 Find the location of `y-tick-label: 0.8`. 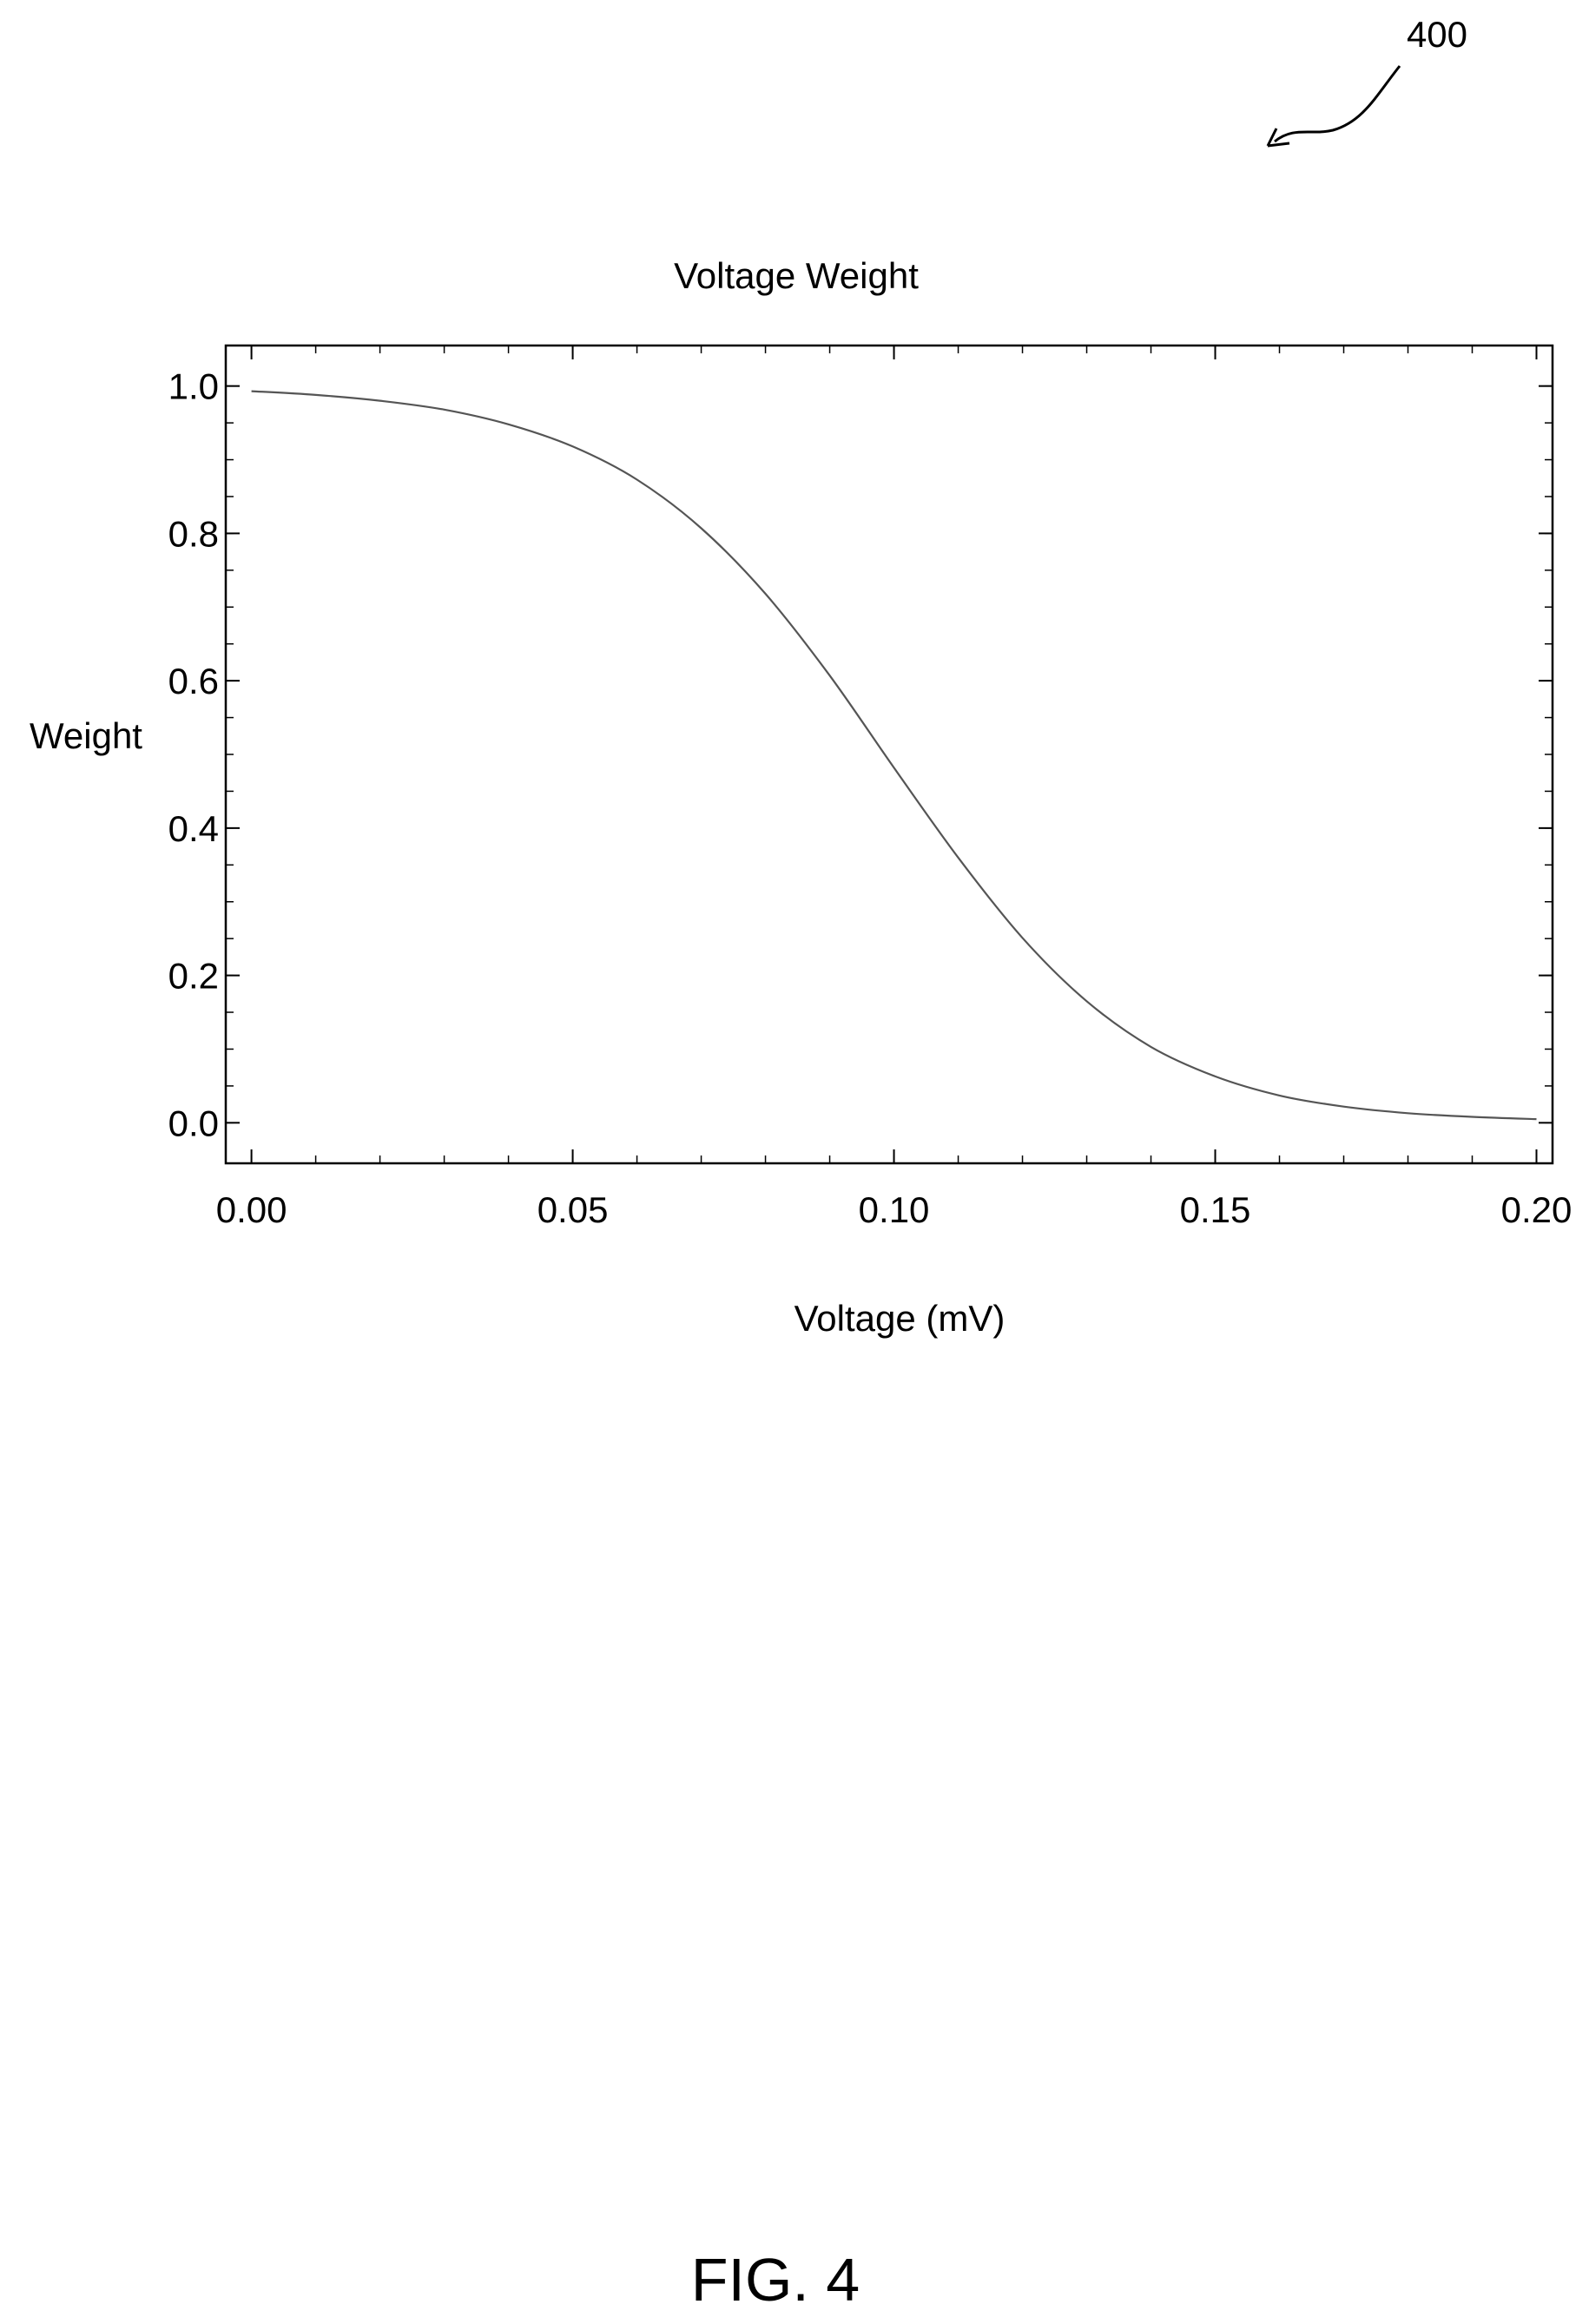

y-tick-label: 0.8 is located at coordinates (193, 534).